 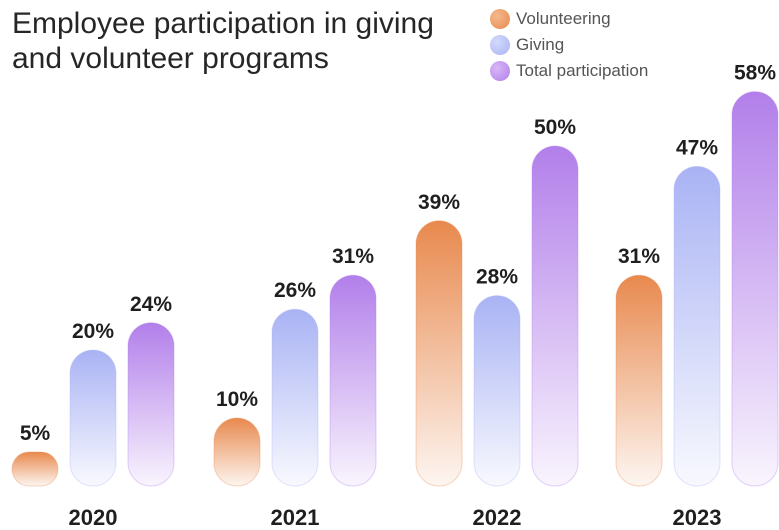 What do you see at coordinates (237, 452) in the screenshot?
I see `bar-2021-volunteering` at bounding box center [237, 452].